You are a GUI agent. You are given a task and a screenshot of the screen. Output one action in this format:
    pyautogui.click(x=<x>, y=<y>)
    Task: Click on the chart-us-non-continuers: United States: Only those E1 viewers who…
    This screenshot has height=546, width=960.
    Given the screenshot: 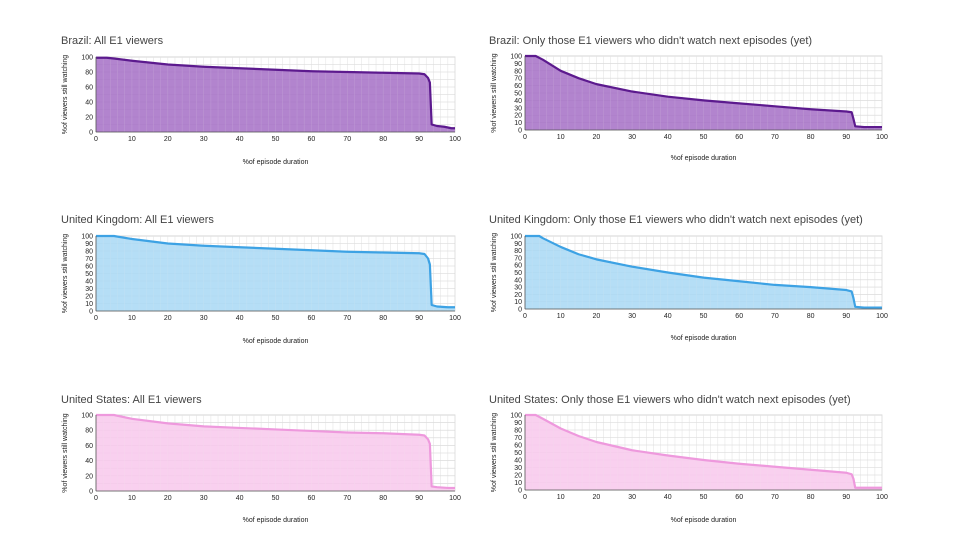 What is the action you would take?
    pyautogui.click(x=688, y=459)
    